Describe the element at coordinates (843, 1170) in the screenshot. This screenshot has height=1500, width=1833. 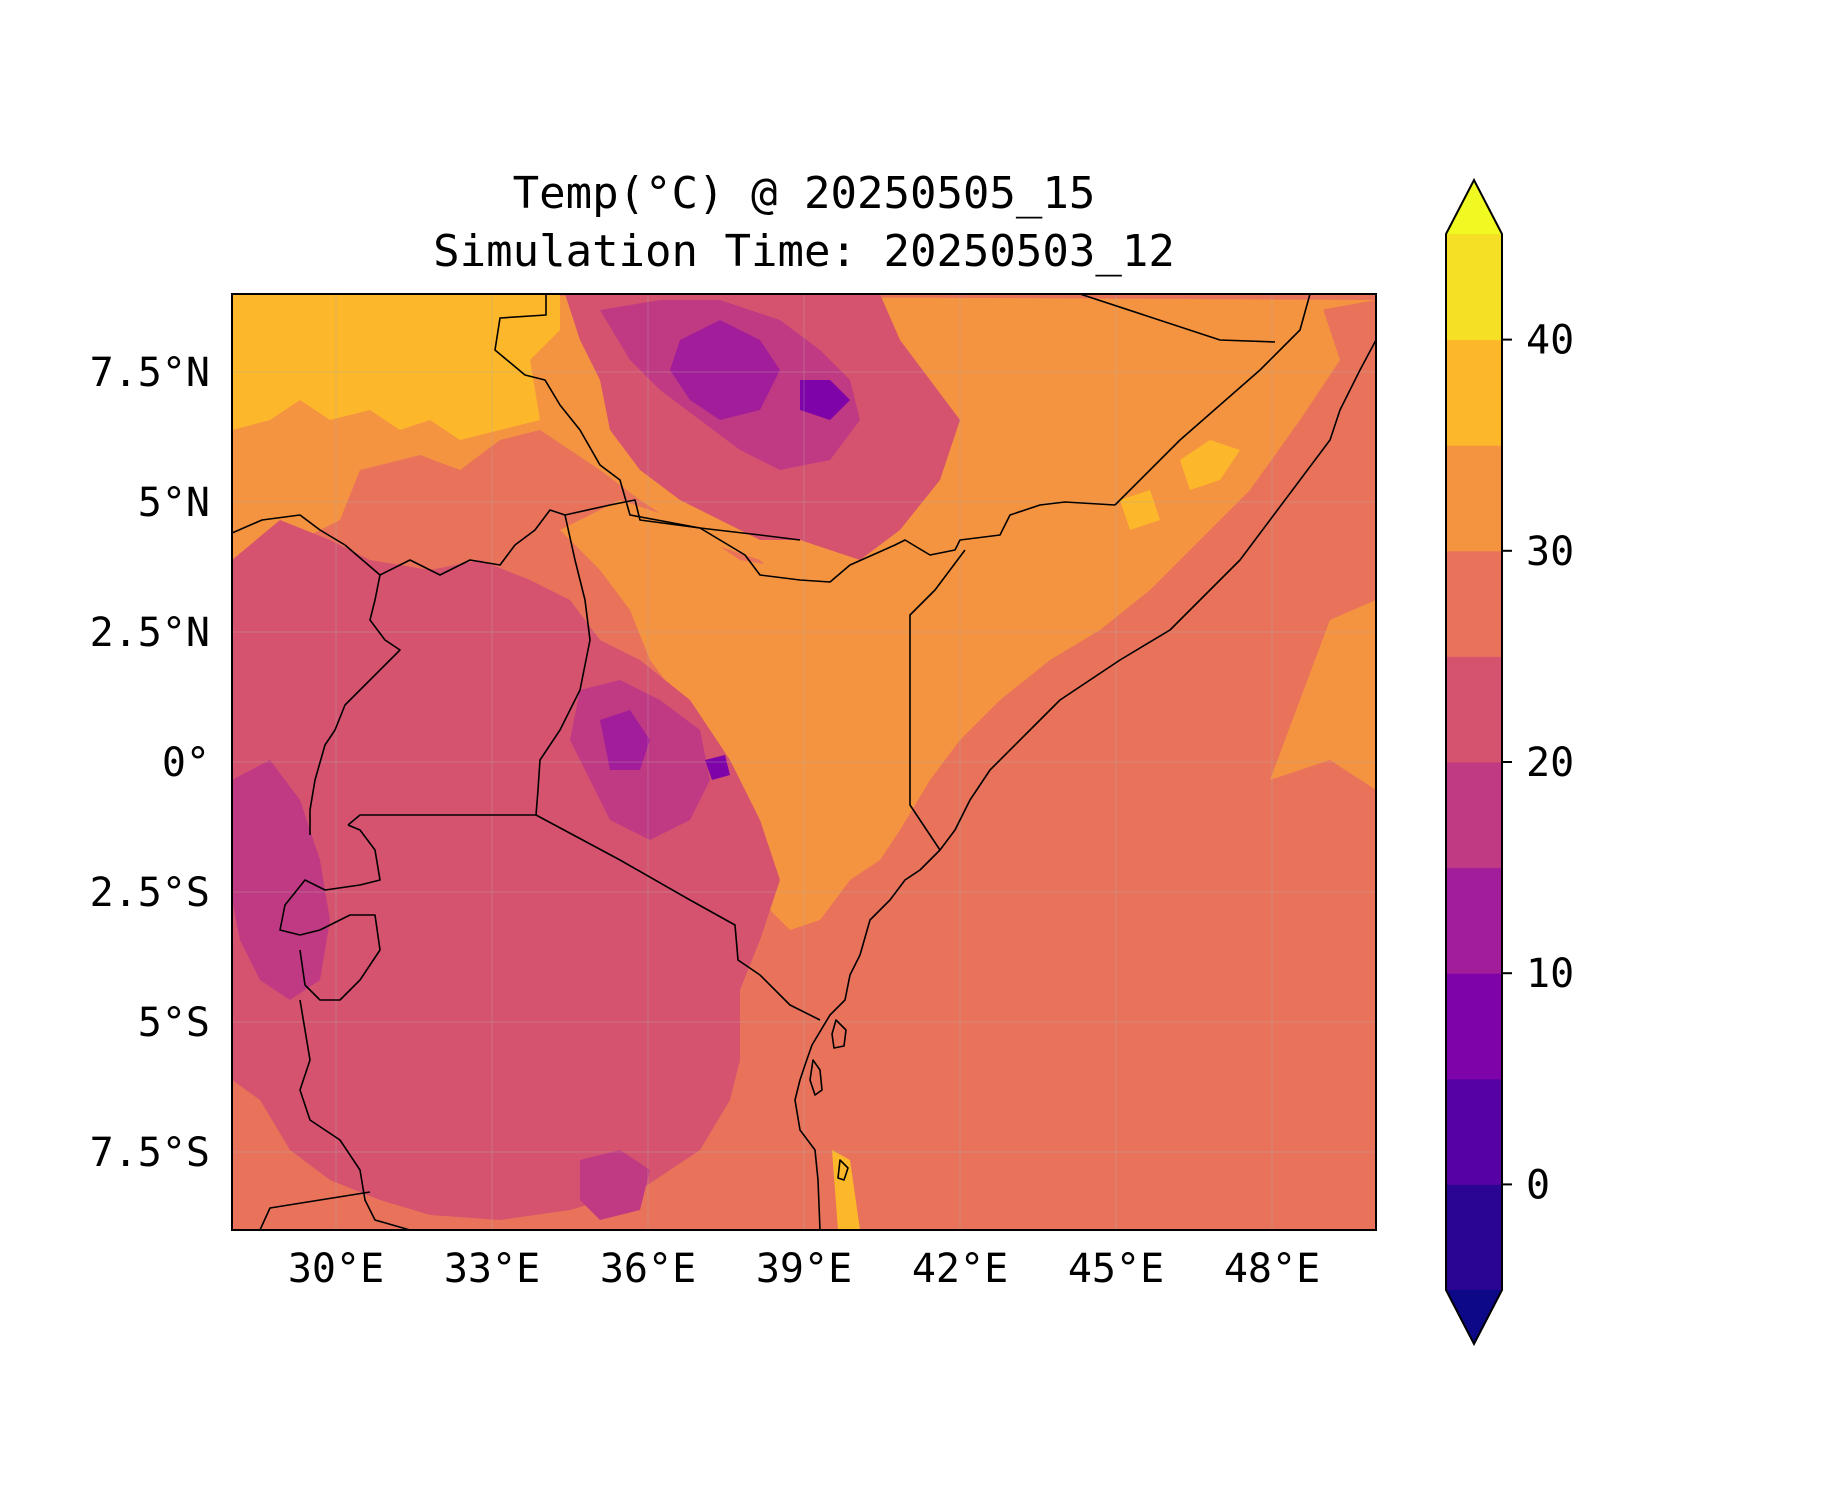
I see `island-mafia` at that location.